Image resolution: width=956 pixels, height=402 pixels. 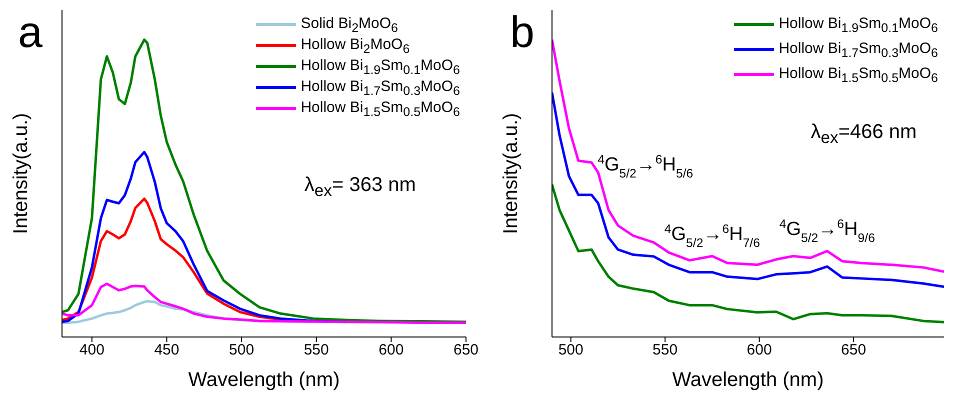 I want to click on legend-label: Hollow Bi$_{2}$MoO$_{6}$, so click(x=355, y=46).